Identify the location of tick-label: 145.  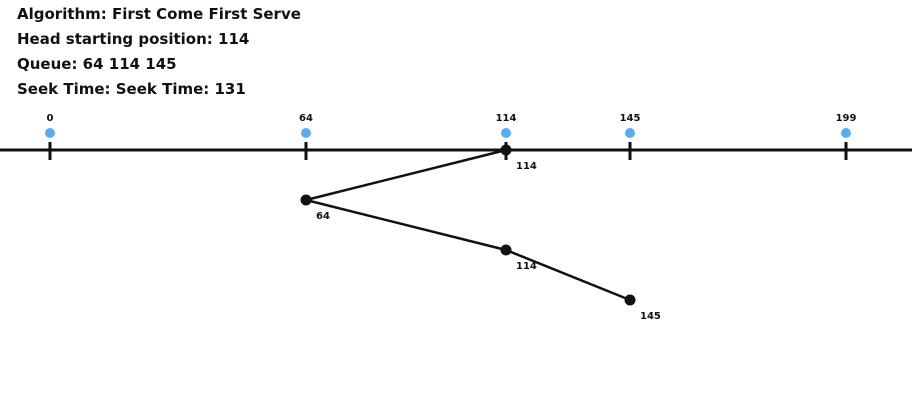
(630, 118).